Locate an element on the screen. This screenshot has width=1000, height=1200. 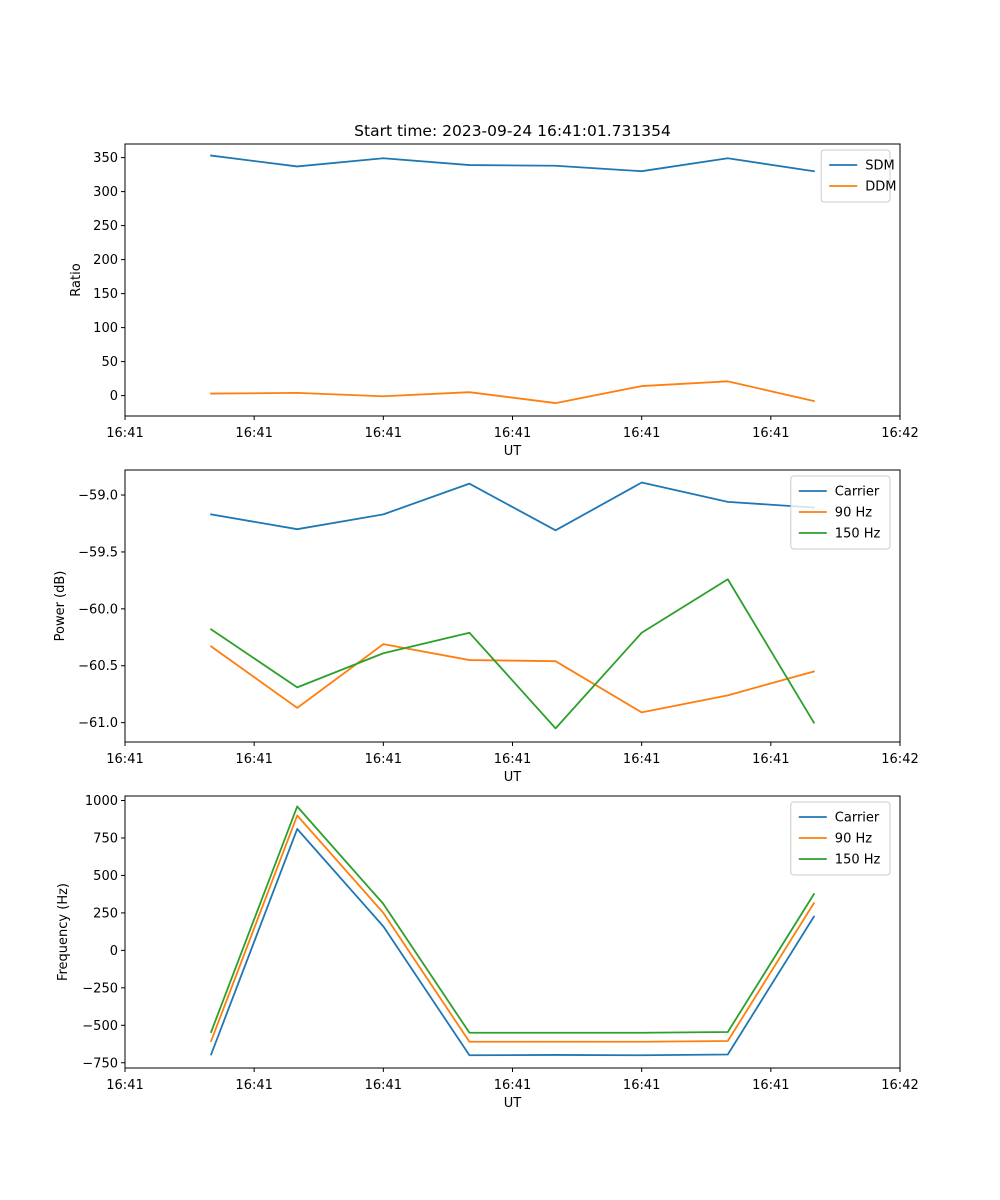
y-axis-label: Power (dB) is located at coordinates (60, 606).